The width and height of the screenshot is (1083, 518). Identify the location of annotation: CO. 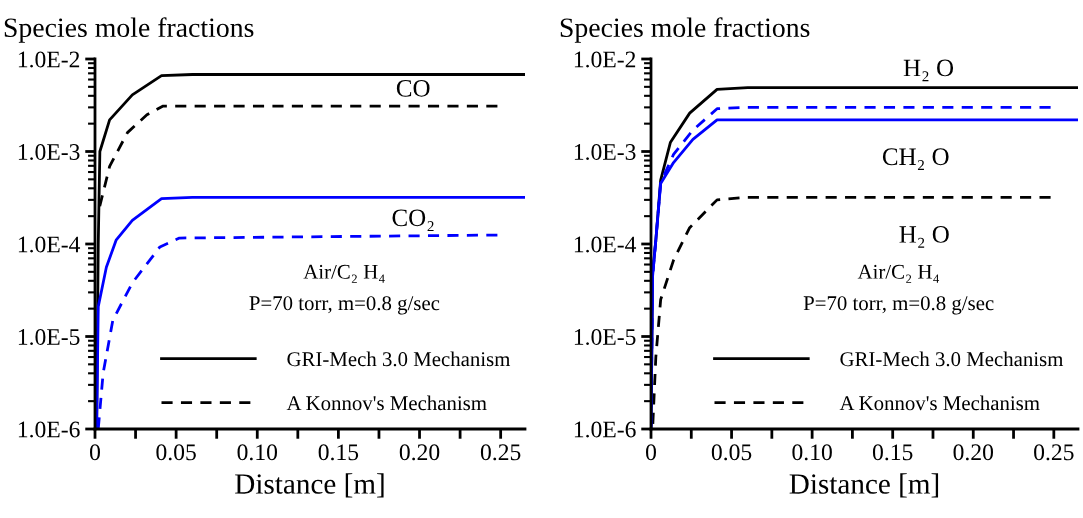
(413, 88).